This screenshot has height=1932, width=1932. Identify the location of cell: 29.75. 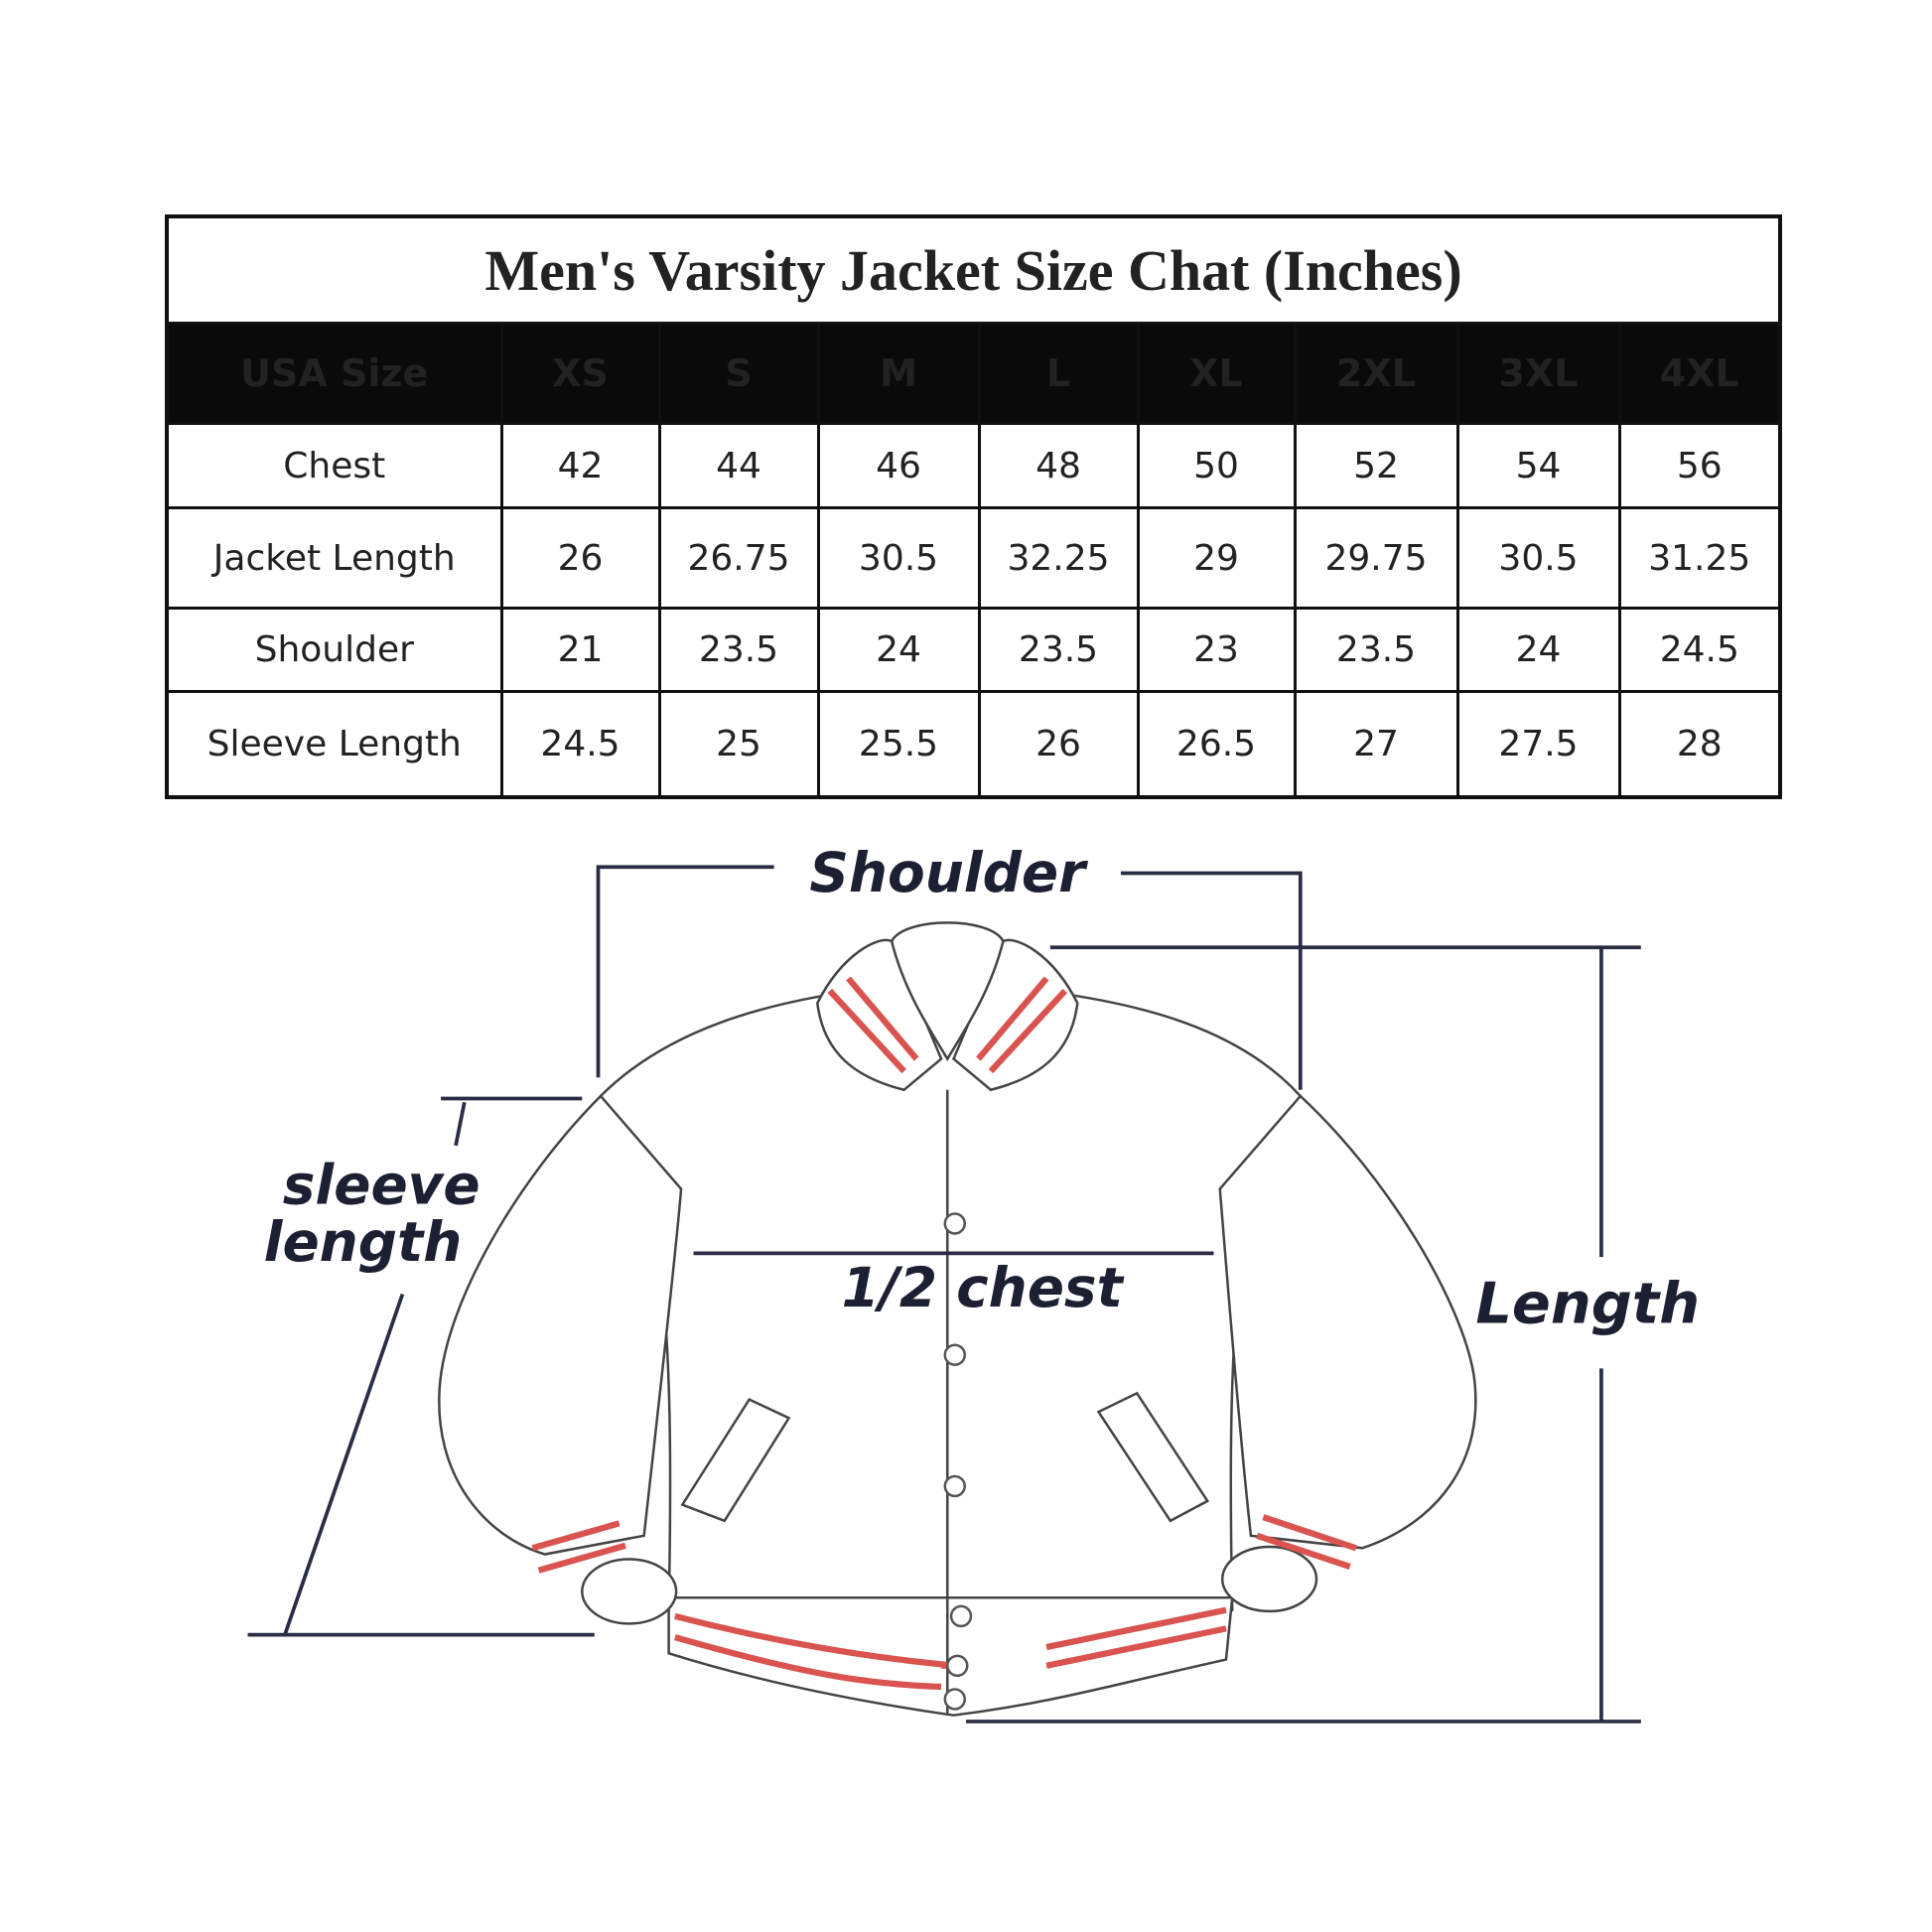
(1376, 558).